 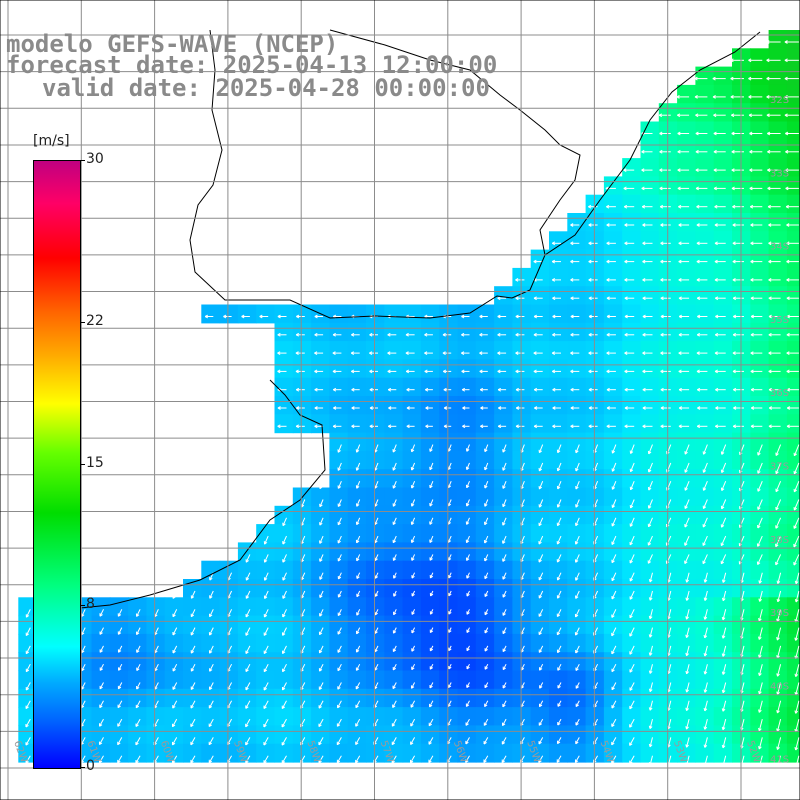 What do you see at coordinates (266, 88) in the screenshot?
I see `valid-date: valid date: 2025-04-28 00:00:00` at bounding box center [266, 88].